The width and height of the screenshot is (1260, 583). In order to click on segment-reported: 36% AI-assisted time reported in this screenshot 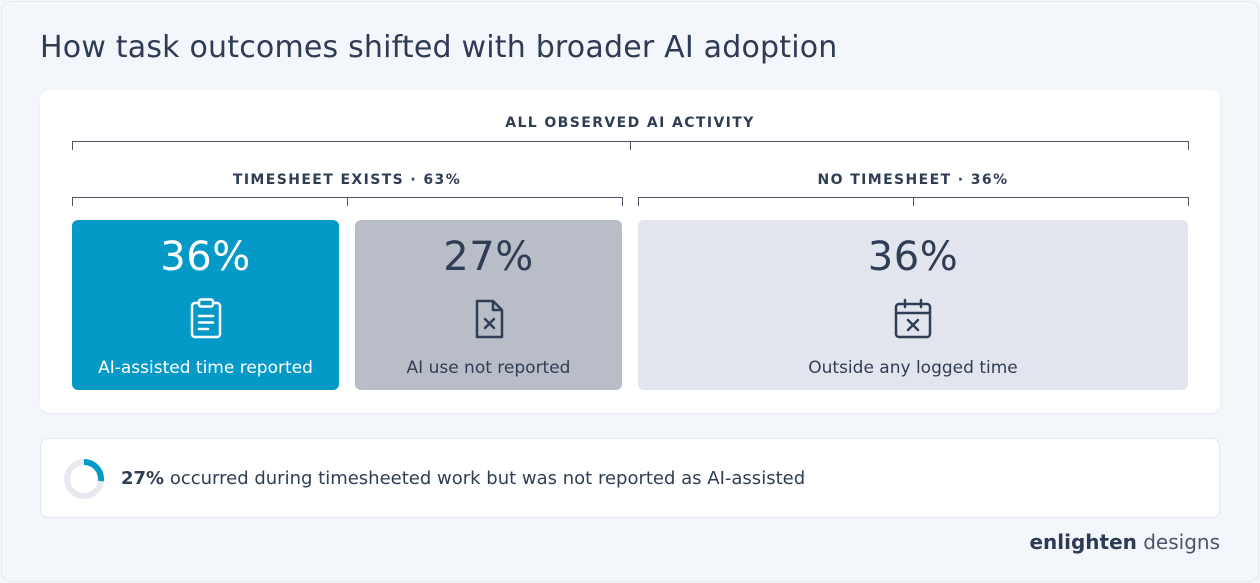, I will do `click(205, 305)`.